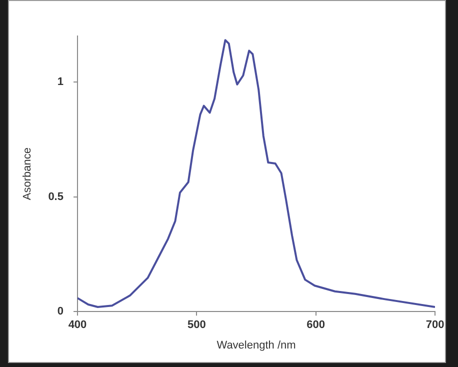  Describe the element at coordinates (60, 312) in the screenshot. I see `y-tick-label: 0` at that location.